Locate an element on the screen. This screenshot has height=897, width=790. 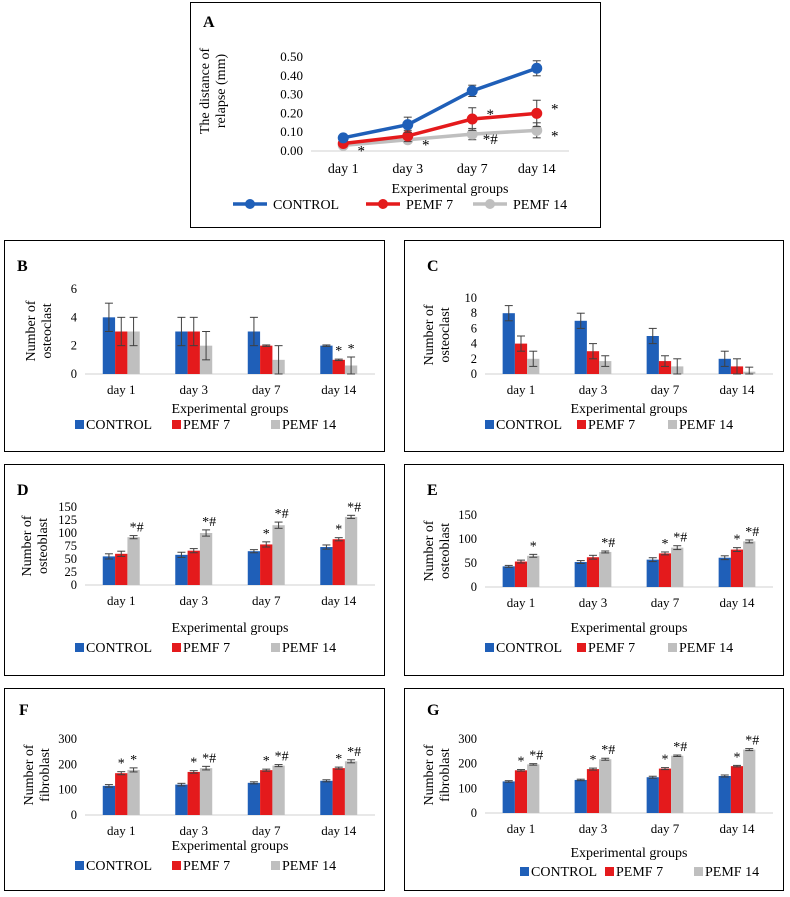
y-tick-label: 0.30 is located at coordinates (291, 94).